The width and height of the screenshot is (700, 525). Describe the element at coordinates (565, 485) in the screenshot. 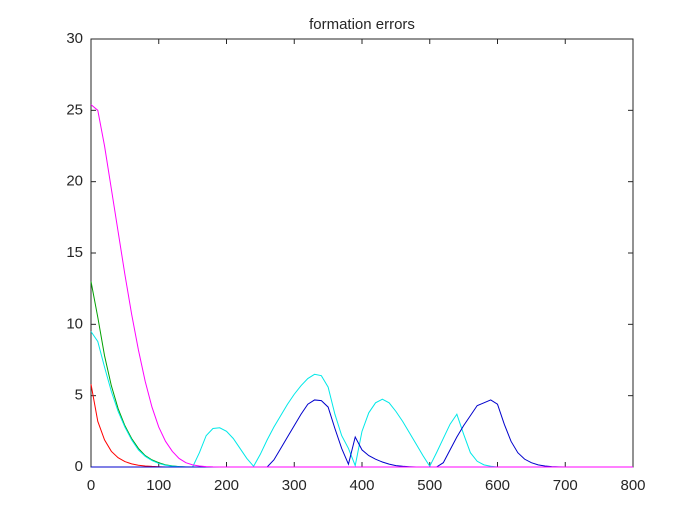

I see `x-tick-label: 700` at that location.